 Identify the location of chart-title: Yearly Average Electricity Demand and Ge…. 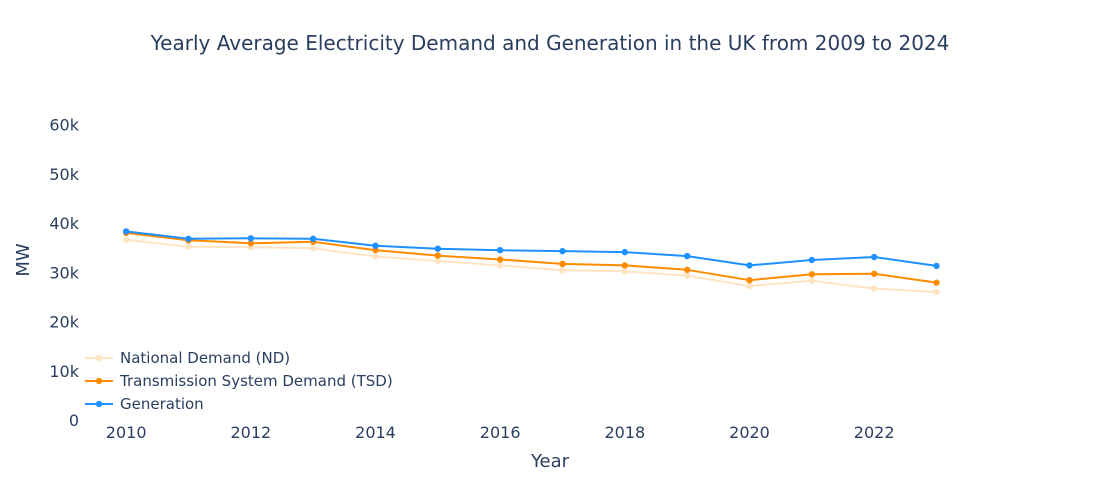
(550, 43).